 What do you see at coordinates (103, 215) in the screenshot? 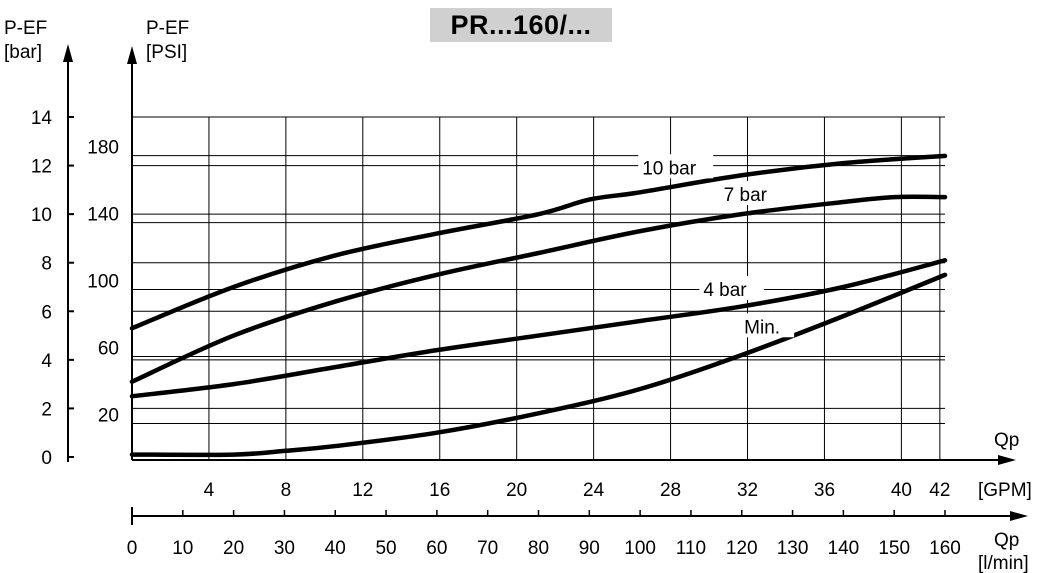
I see `psi-tick-label: 140` at bounding box center [103, 215].